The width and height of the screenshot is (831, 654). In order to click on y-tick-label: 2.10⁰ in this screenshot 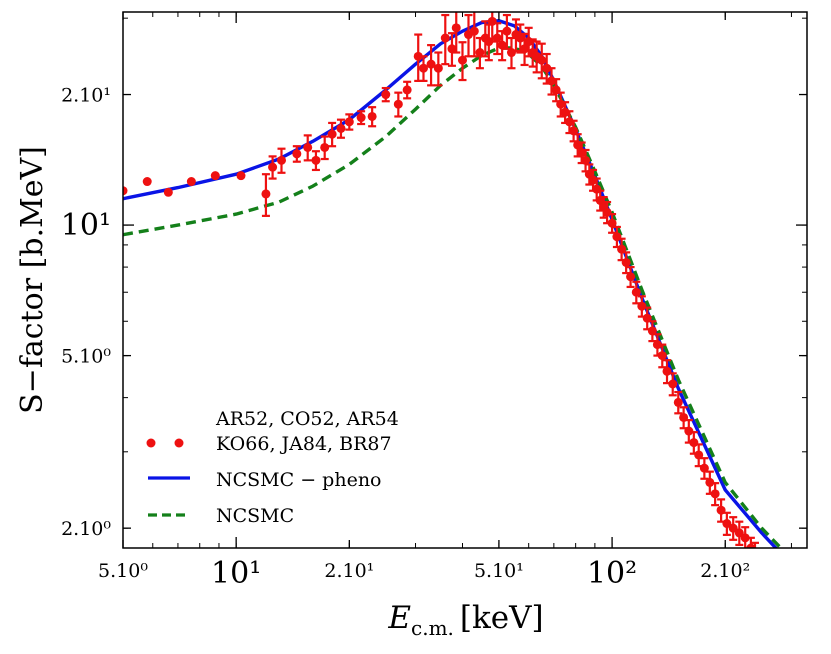, I will do `click(86, 529)`.